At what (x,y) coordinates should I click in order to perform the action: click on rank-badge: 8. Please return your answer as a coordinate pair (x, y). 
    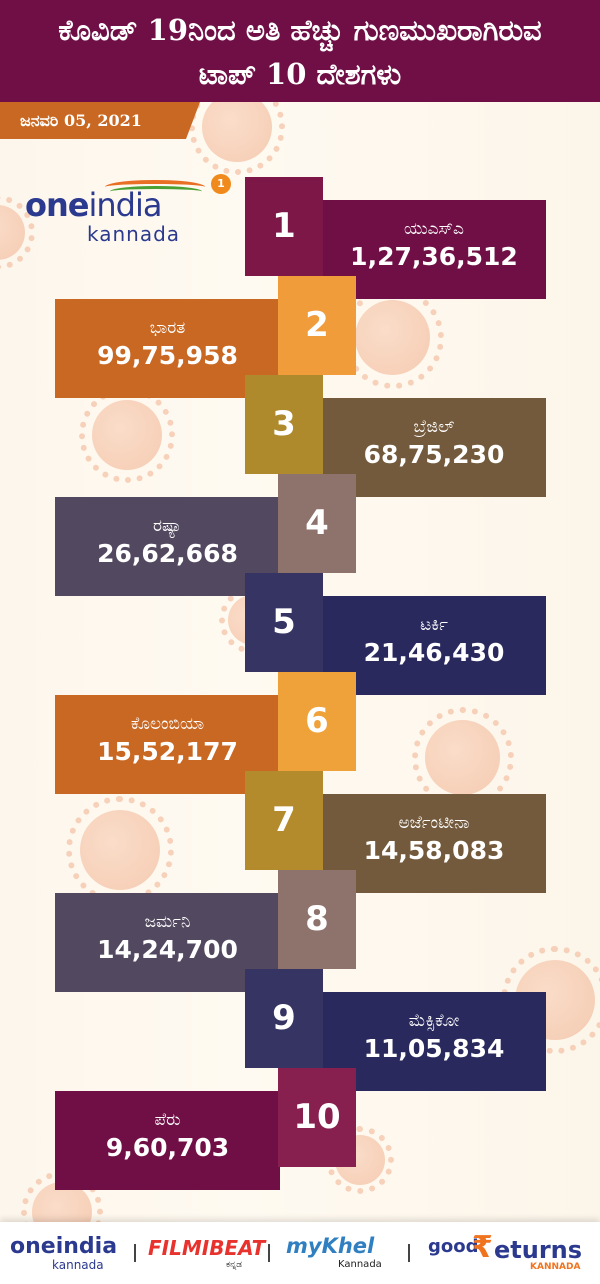
    Looking at the image, I should click on (317, 919).